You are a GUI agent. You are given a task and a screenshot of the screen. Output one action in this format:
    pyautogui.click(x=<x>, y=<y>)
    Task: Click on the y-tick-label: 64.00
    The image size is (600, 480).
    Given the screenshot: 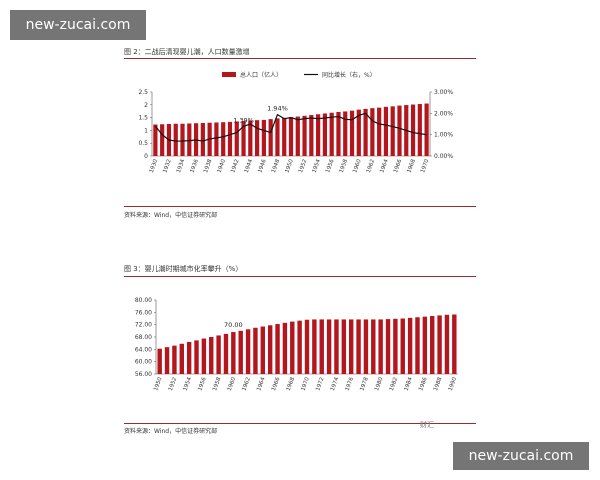 What is the action you would take?
    pyautogui.click(x=143, y=349)
    